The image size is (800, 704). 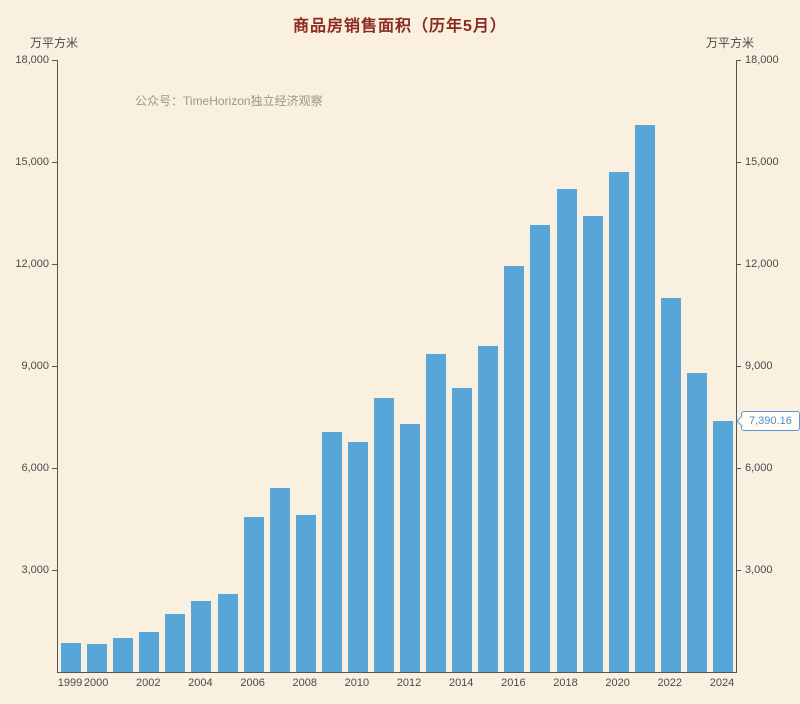 I want to click on y-axis-label-right: 18,000, so click(x=762, y=60).